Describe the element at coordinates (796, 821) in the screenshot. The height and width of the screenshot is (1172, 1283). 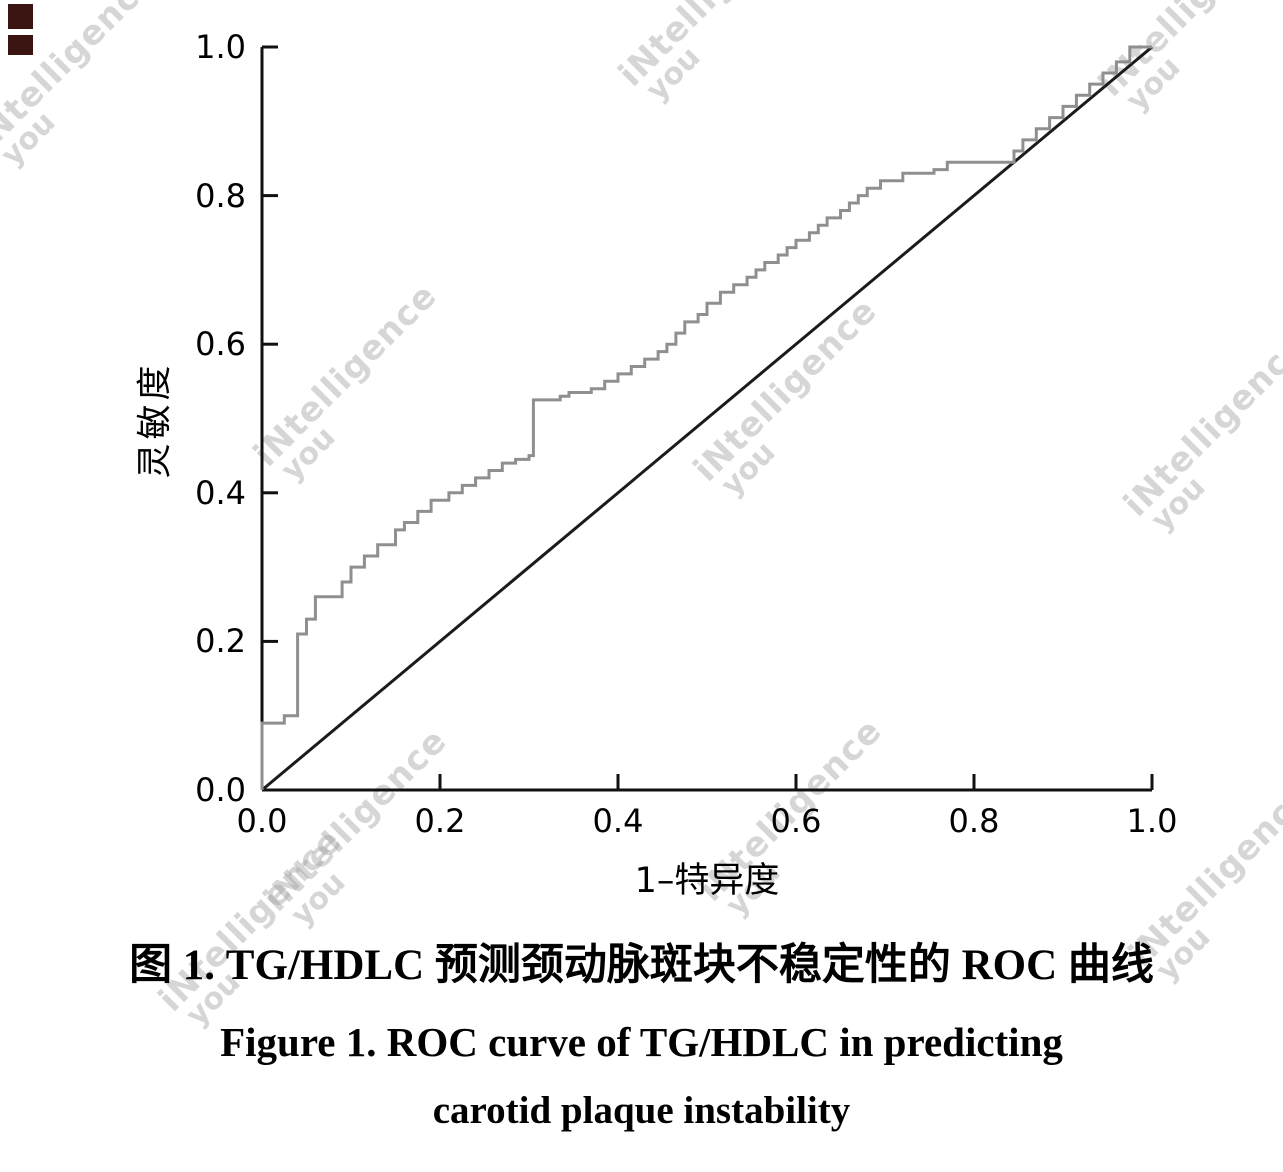
I see `x-tick-label: 0.6` at that location.